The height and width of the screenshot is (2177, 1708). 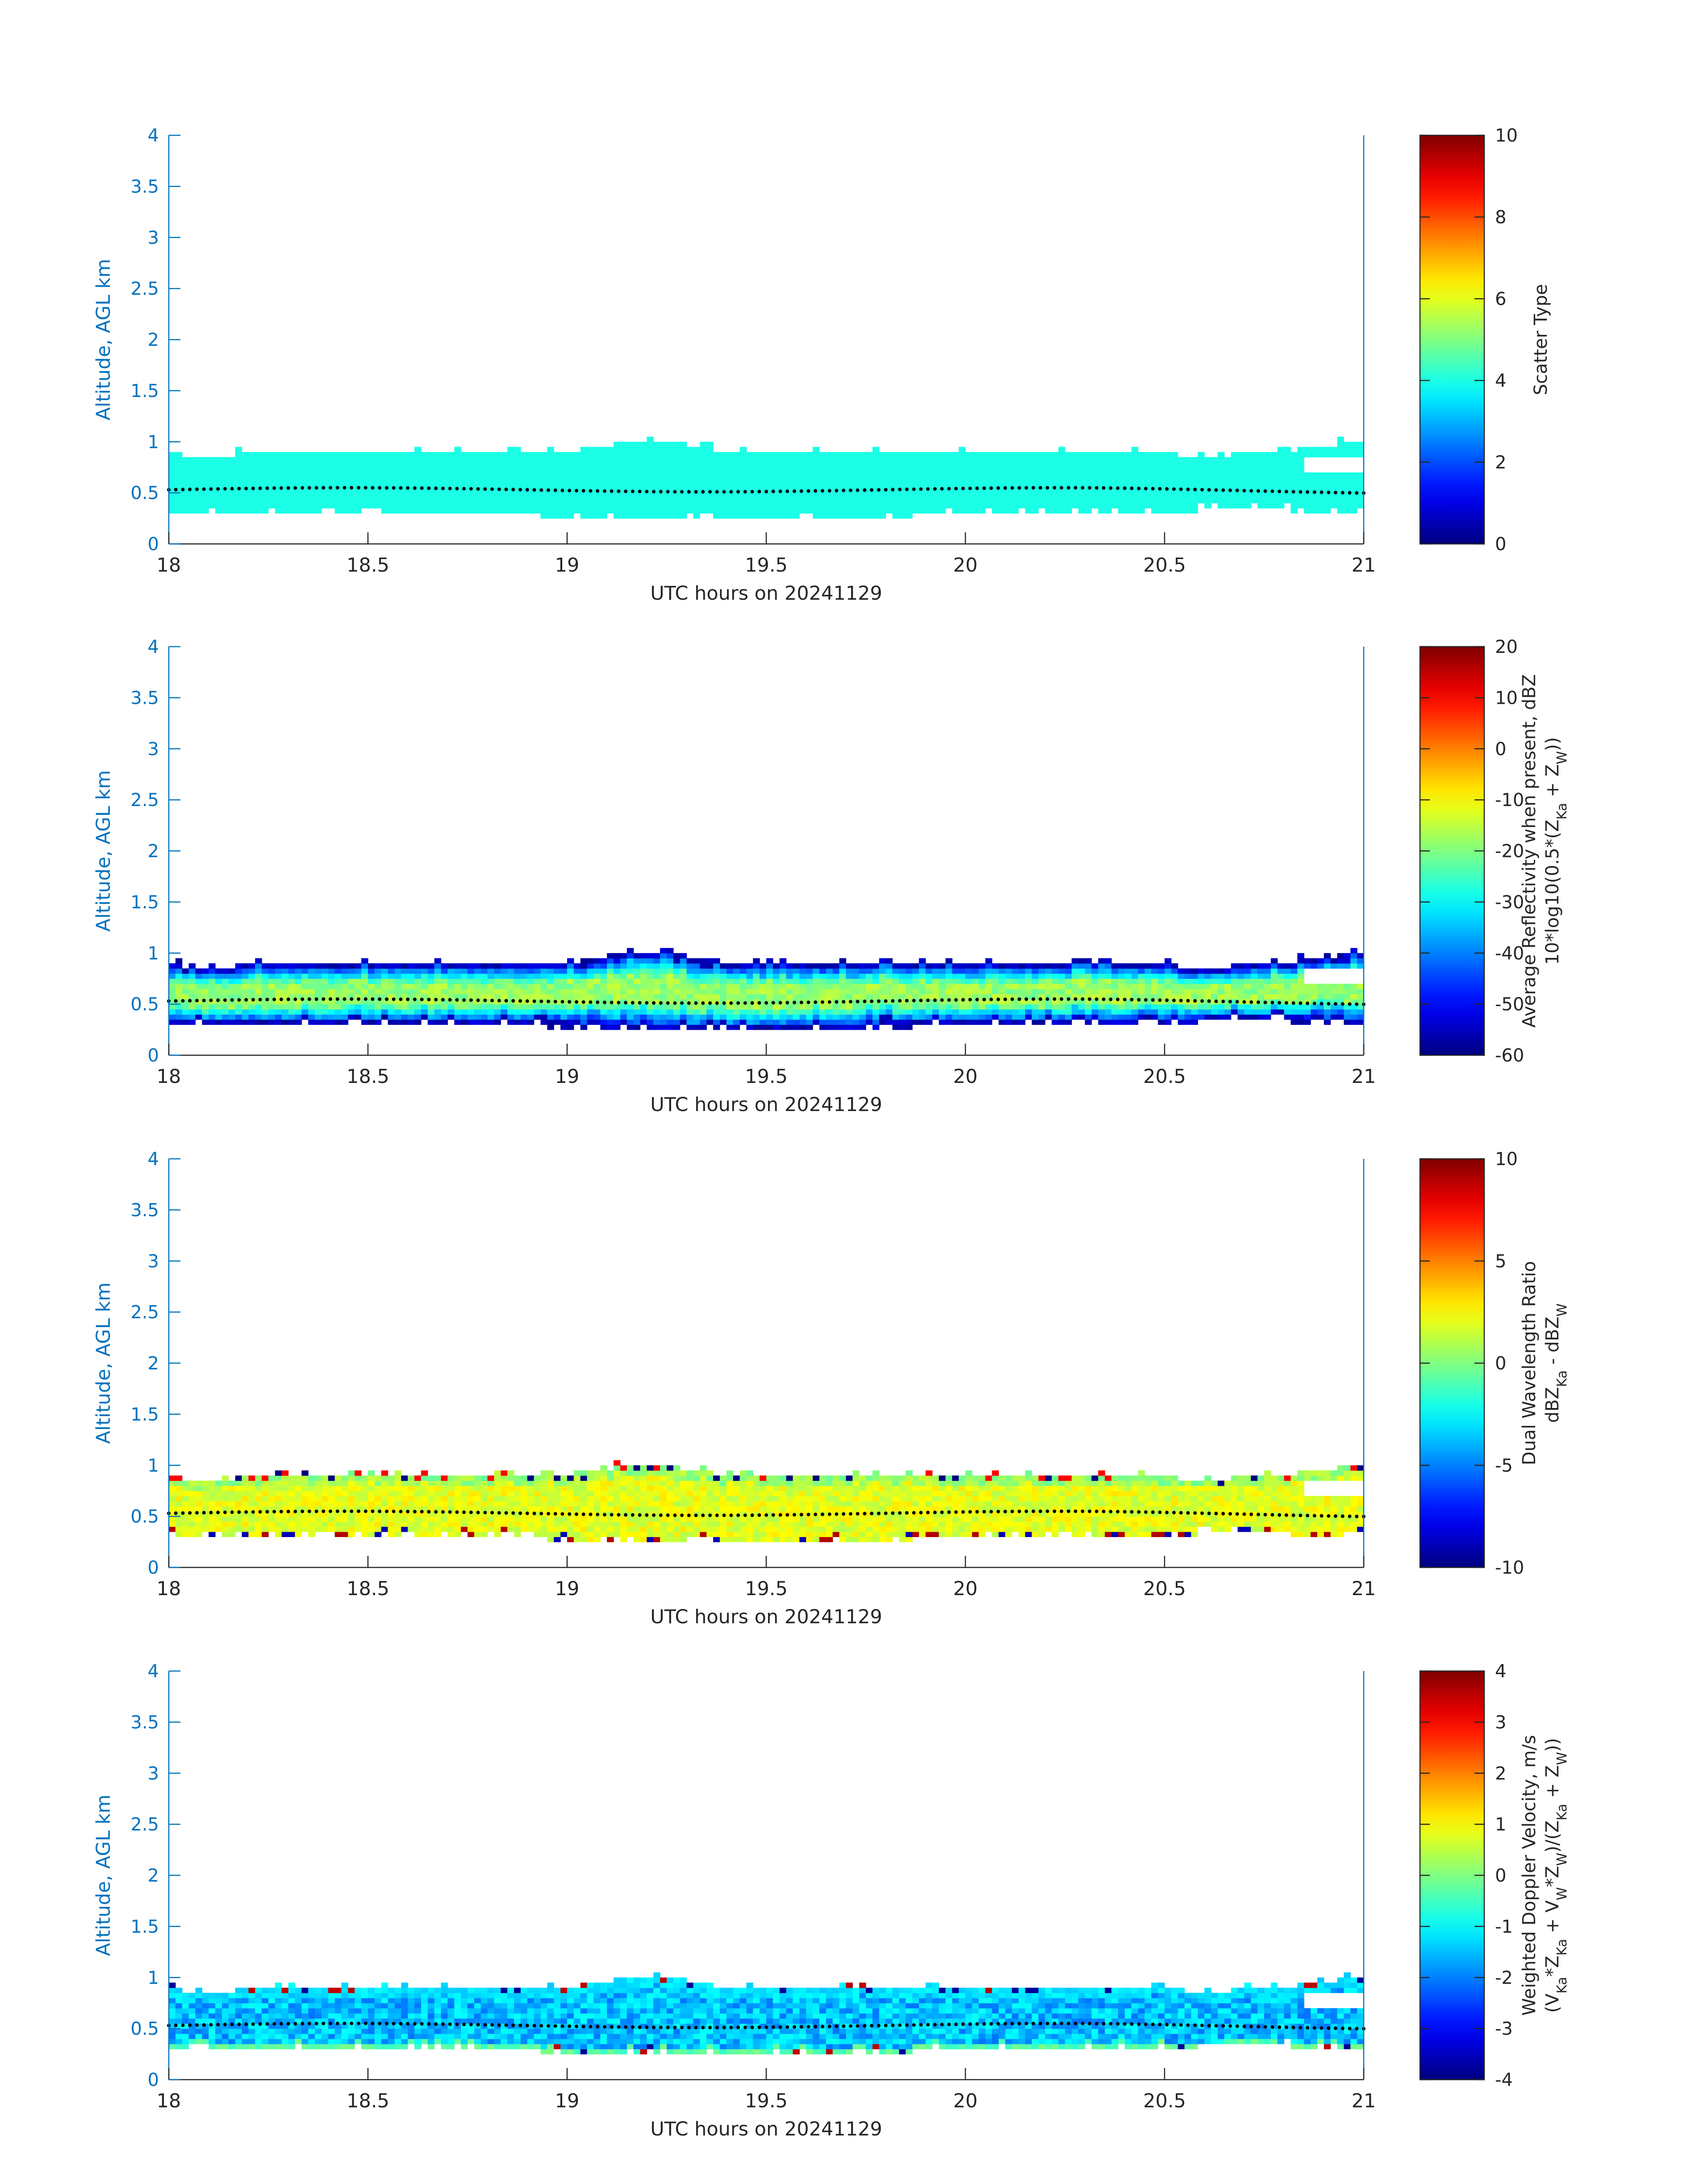 I want to click on marker-line, so click(x=766, y=490).